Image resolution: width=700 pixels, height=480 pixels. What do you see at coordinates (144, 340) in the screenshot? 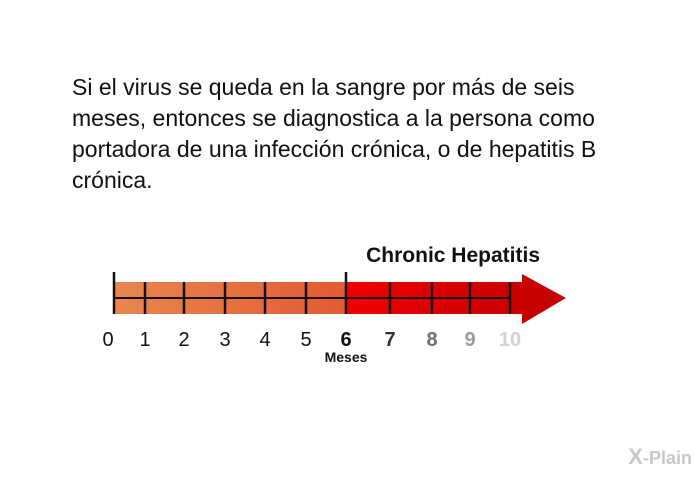
I see `tick-label-1: 1` at bounding box center [144, 340].